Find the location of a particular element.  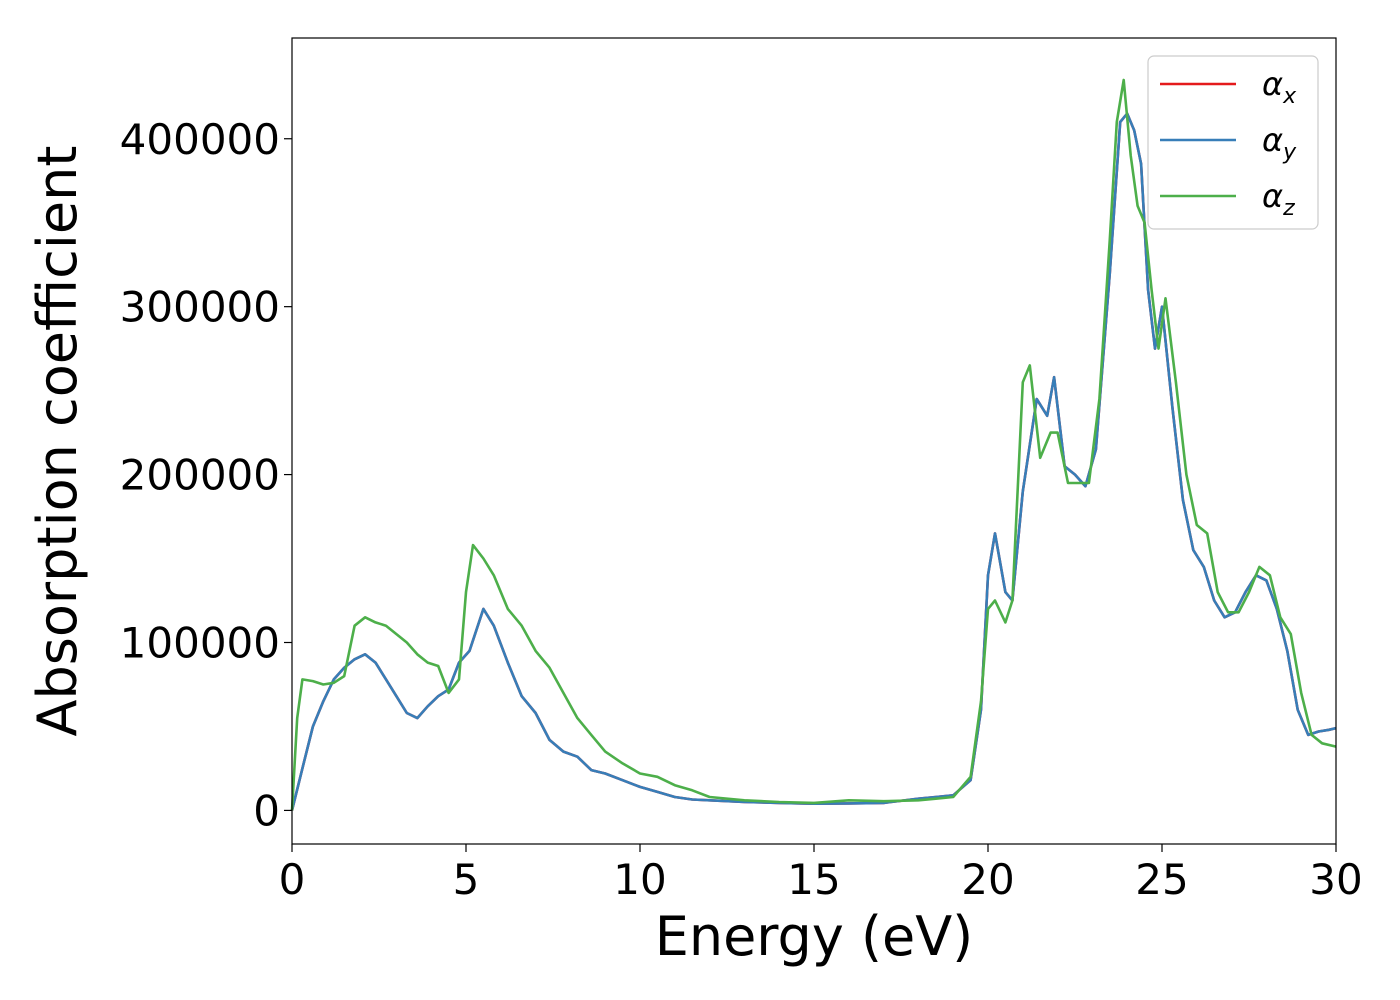

y-tick-label: 100000 is located at coordinates (200, 643).